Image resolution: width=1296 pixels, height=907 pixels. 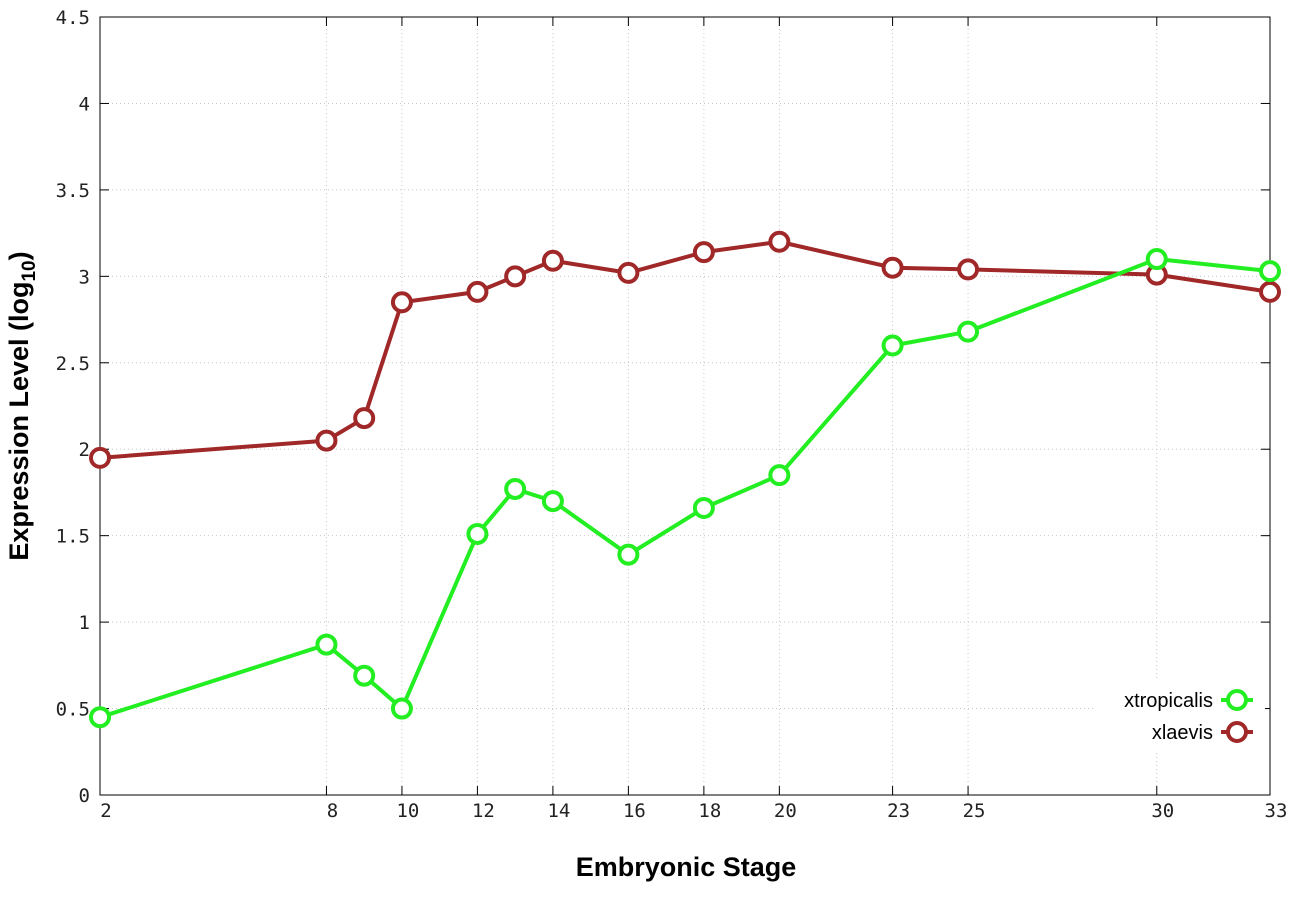 What do you see at coordinates (84, 104) in the screenshot?
I see `y-tick-label: 4` at bounding box center [84, 104].